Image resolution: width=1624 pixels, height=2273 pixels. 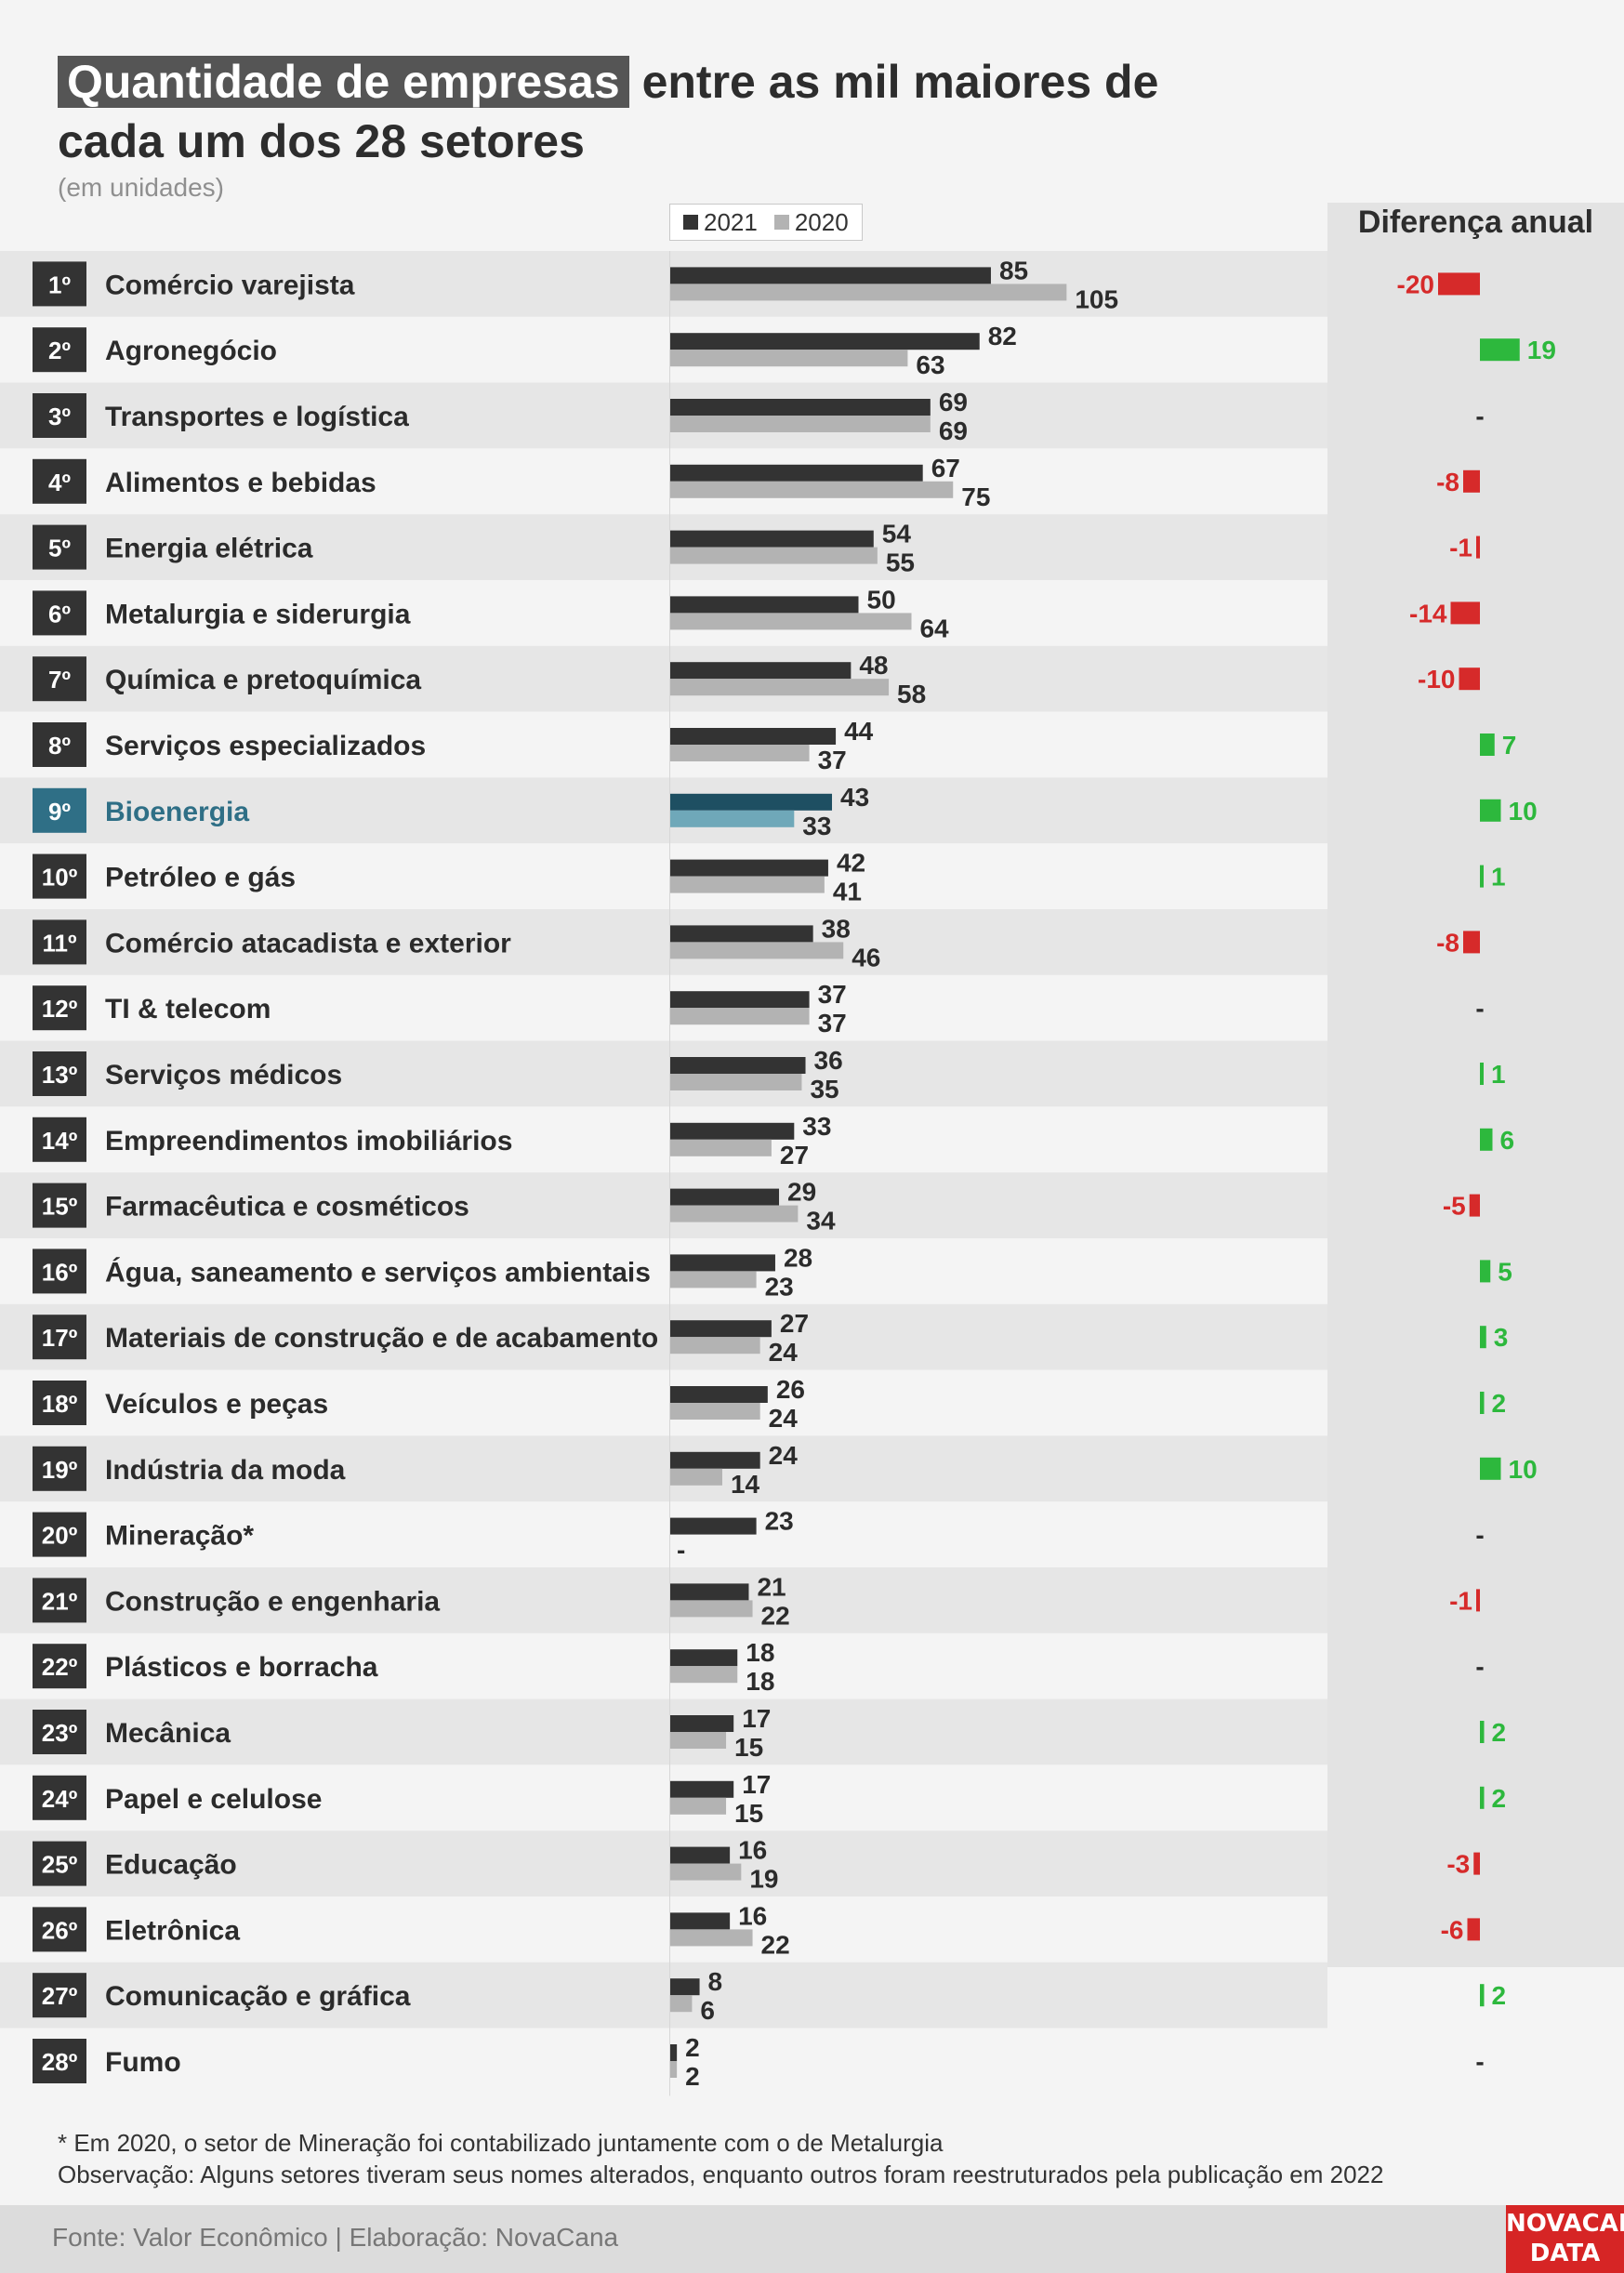 What do you see at coordinates (784, 1455) in the screenshot?
I see `value-label-2021: 24` at bounding box center [784, 1455].